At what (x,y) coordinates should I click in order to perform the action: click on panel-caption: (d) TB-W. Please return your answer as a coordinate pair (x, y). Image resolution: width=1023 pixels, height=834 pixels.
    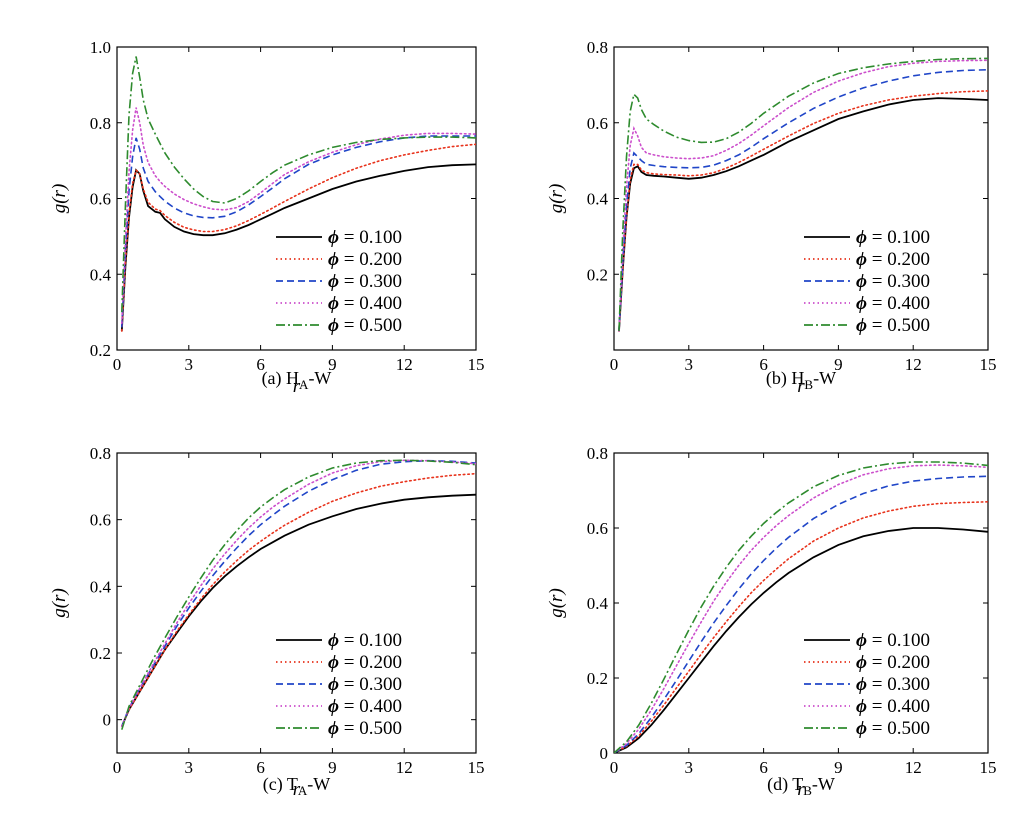
    Looking at the image, I should click on (801, 786).